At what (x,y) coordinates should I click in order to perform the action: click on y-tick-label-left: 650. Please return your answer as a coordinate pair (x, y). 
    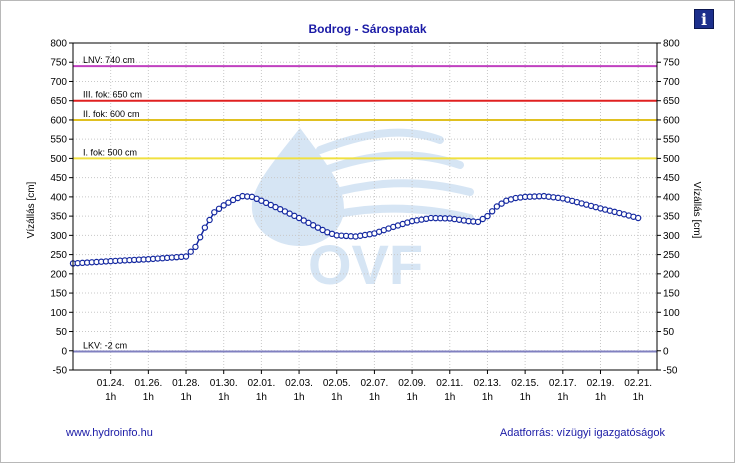
    Looking at the image, I should click on (58, 101).